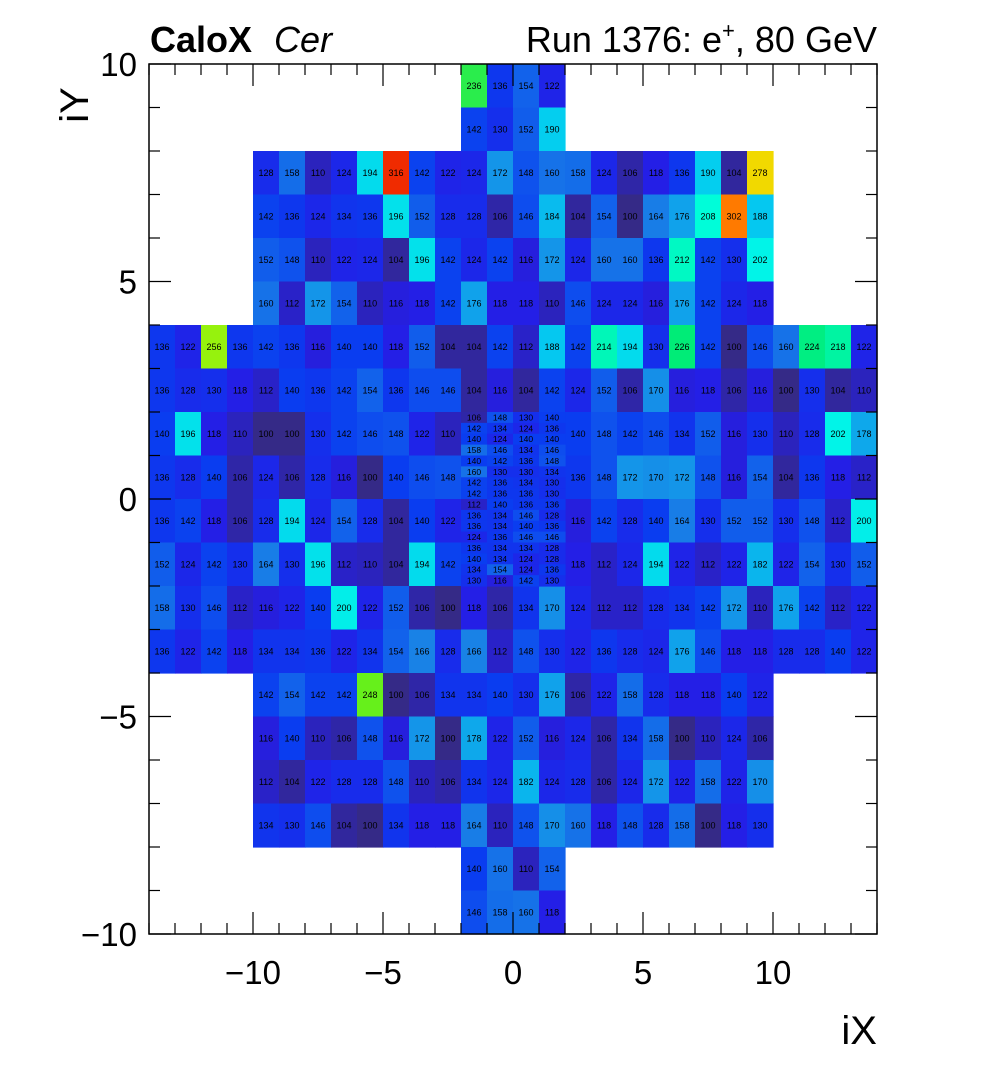 Image resolution: width=996 pixels, height=1072 pixels. Describe the element at coordinates (187, 434) in the screenshot. I see `cell-label: 196` at that location.